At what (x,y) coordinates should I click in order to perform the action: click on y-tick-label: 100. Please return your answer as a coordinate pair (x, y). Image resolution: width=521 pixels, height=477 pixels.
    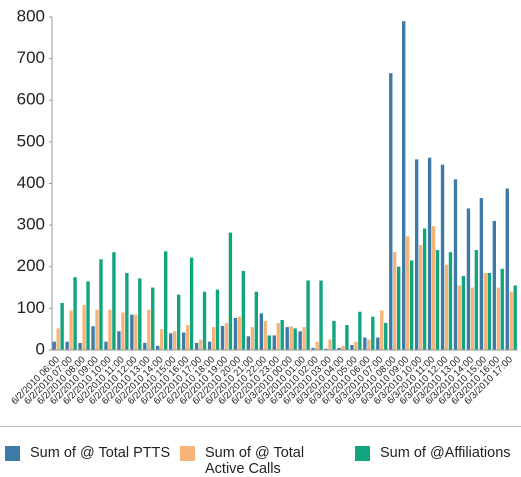
    Looking at the image, I should click on (31, 307).